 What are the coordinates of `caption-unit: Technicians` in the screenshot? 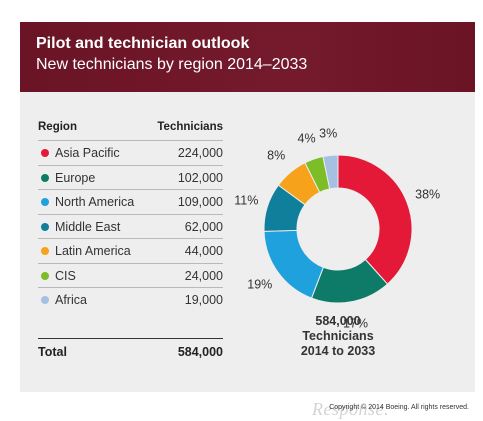 It's located at (338, 336).